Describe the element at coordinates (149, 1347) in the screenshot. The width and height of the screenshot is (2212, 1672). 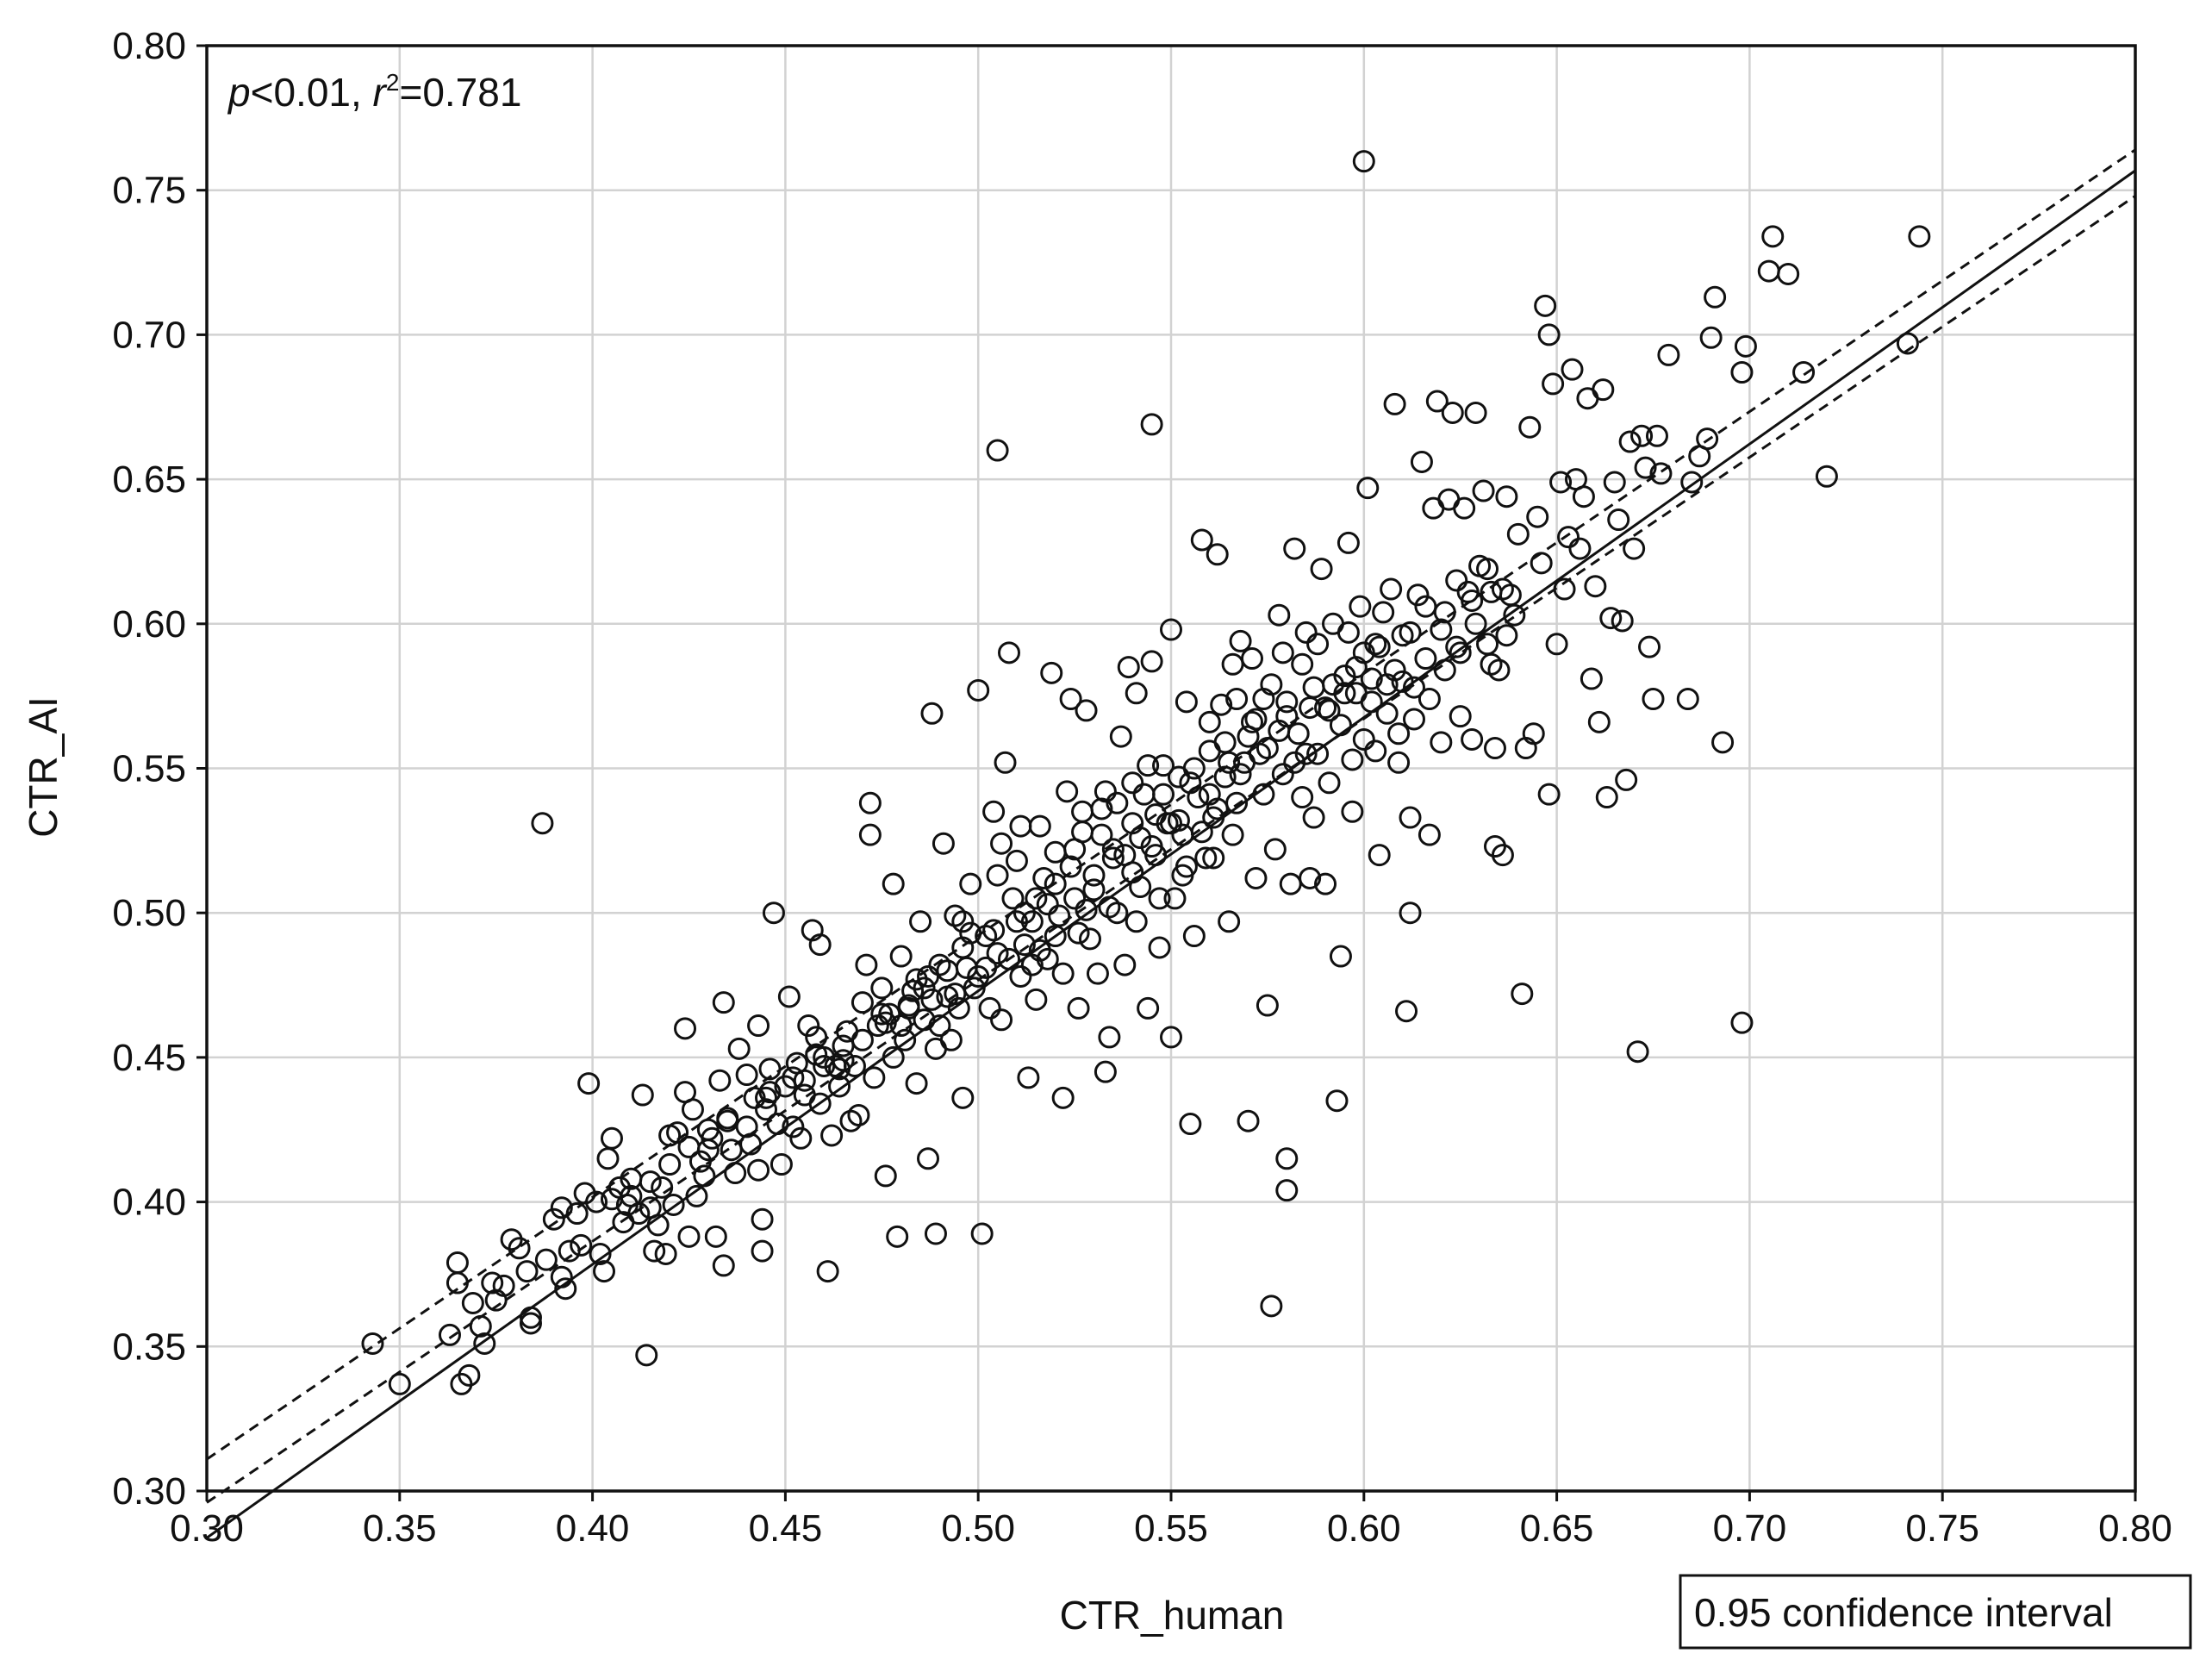
I see `y-tick-label: 0.35` at that location.